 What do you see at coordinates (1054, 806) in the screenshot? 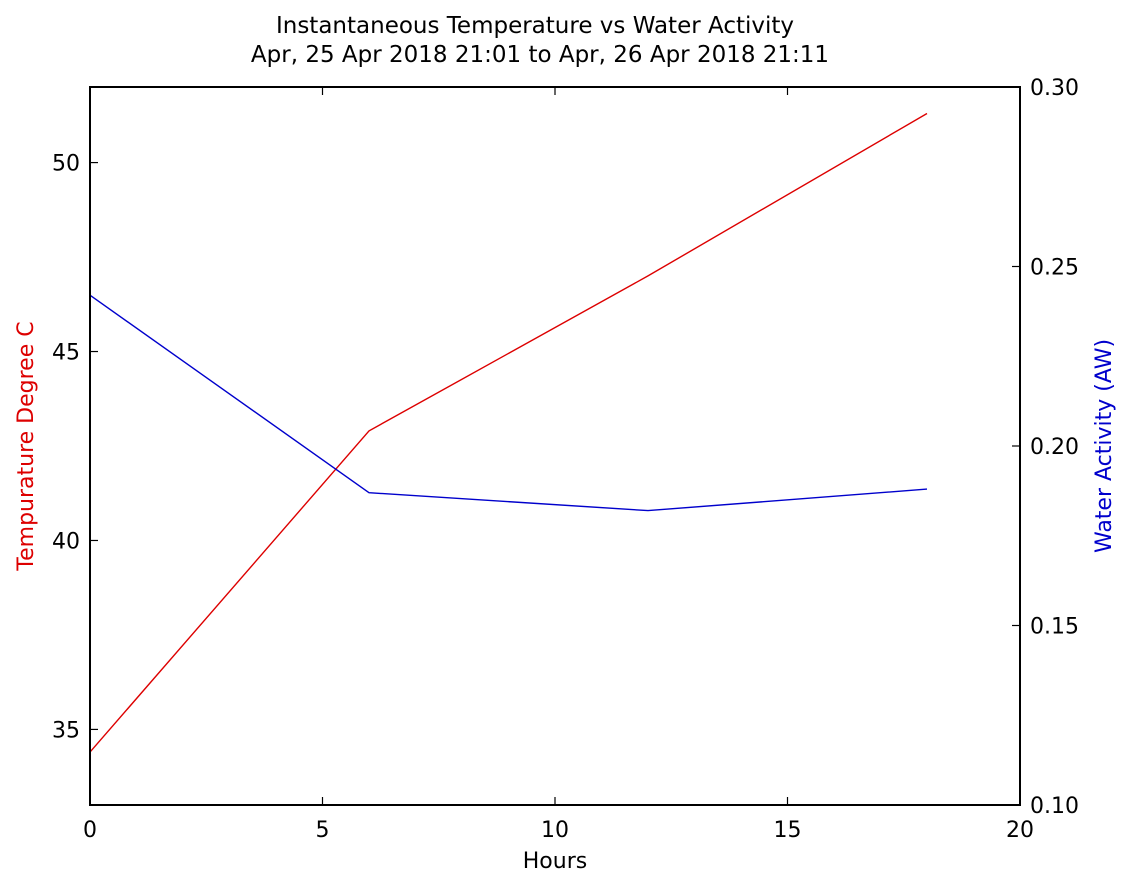
I see `y-right-tick-label: 0.10` at bounding box center [1054, 806].